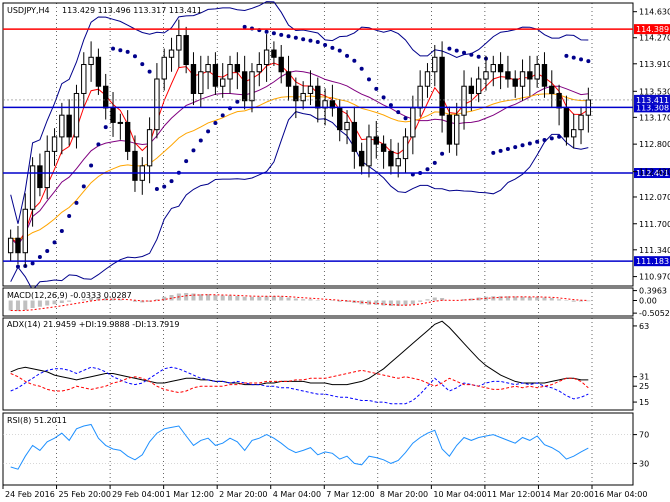  What do you see at coordinates (318, 446) in the screenshot?
I see `rsi-line` at bounding box center [318, 446].